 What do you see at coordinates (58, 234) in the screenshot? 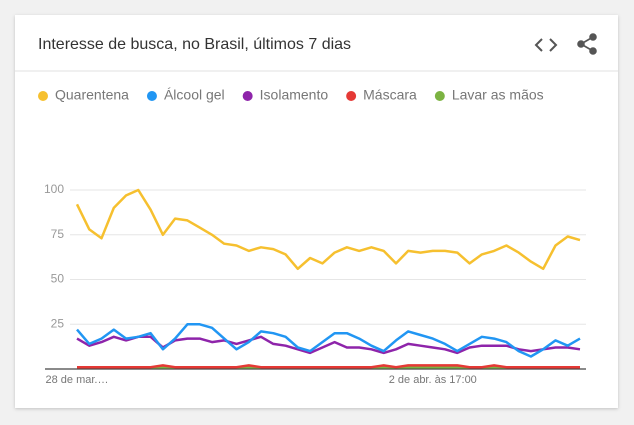
I see `y-tick-label: 75` at bounding box center [58, 234].